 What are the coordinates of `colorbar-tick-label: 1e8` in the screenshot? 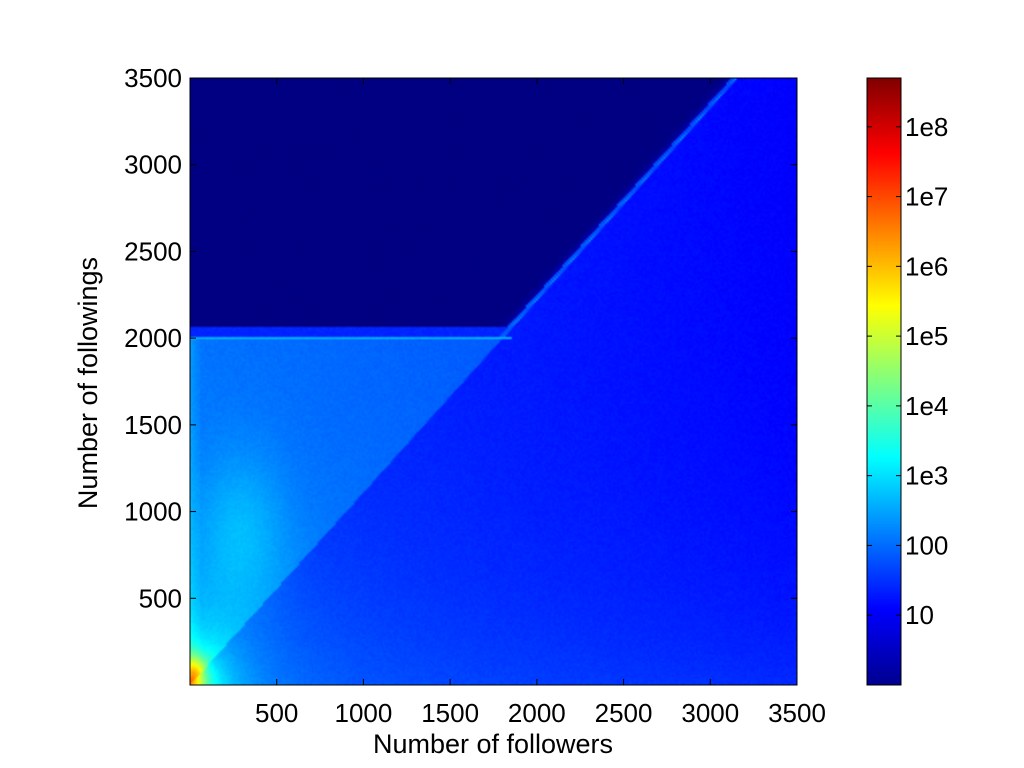 It's located at (926, 127).